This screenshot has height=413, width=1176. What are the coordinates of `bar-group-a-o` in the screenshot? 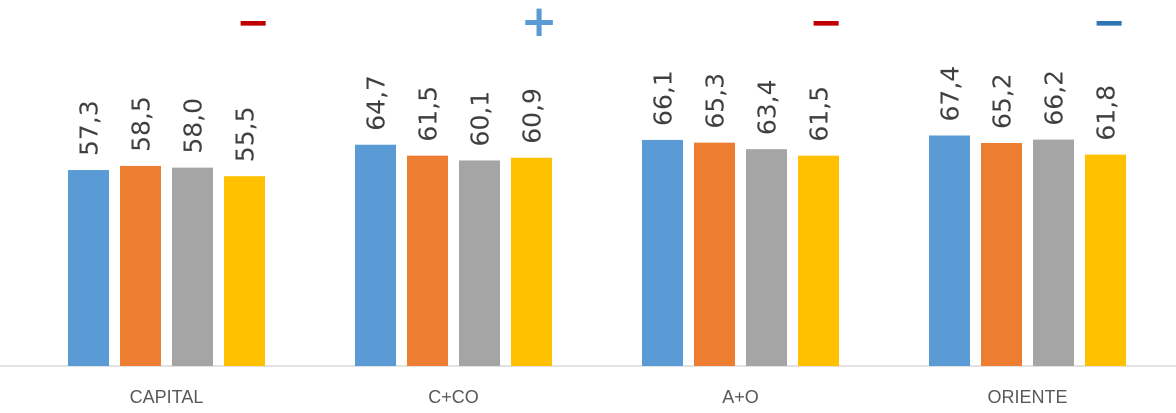 It's located at (740, 252).